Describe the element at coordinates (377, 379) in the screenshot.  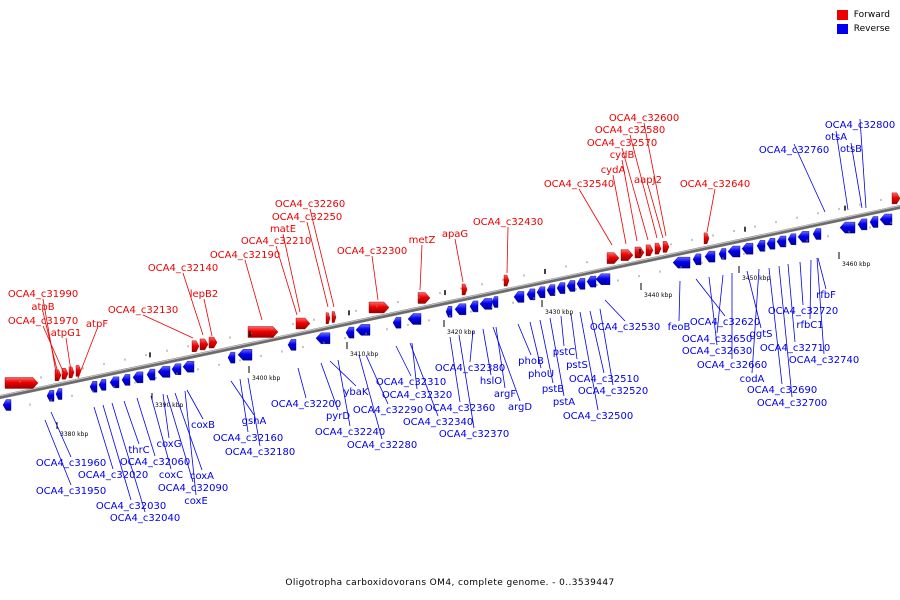
I see `reverse-label-22-leader` at that location.